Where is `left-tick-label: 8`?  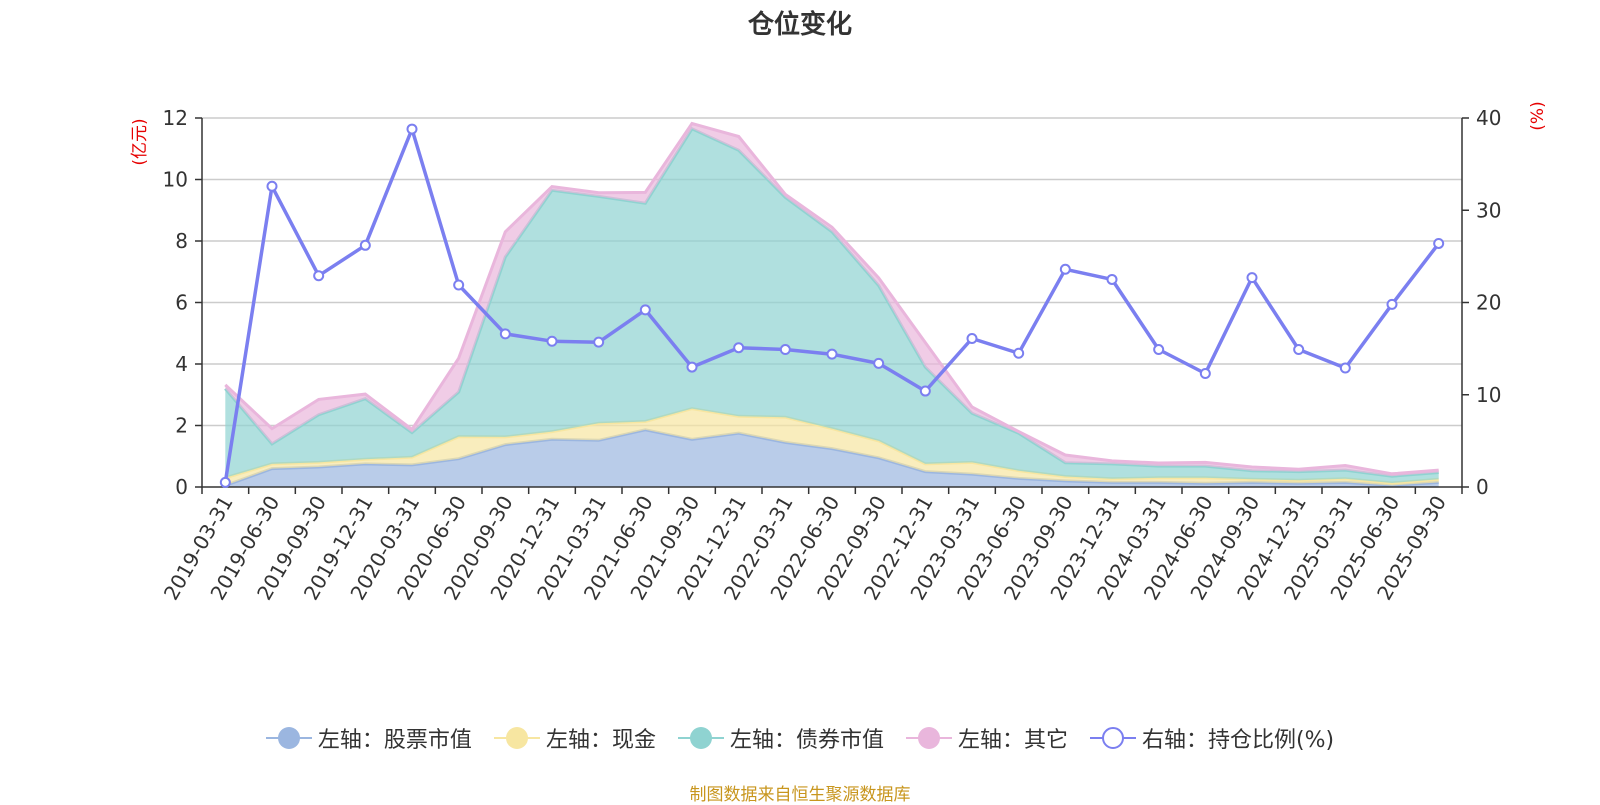
left-tick-label: 8 is located at coordinates (181, 241).